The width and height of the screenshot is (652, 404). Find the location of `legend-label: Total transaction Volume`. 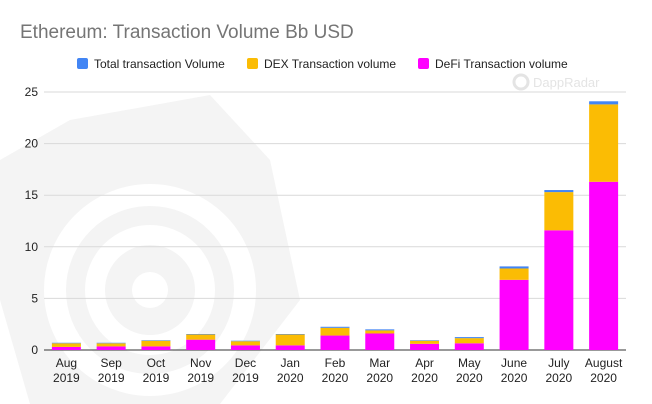

legend-label: Total transaction Volume is located at coordinates (159, 64).